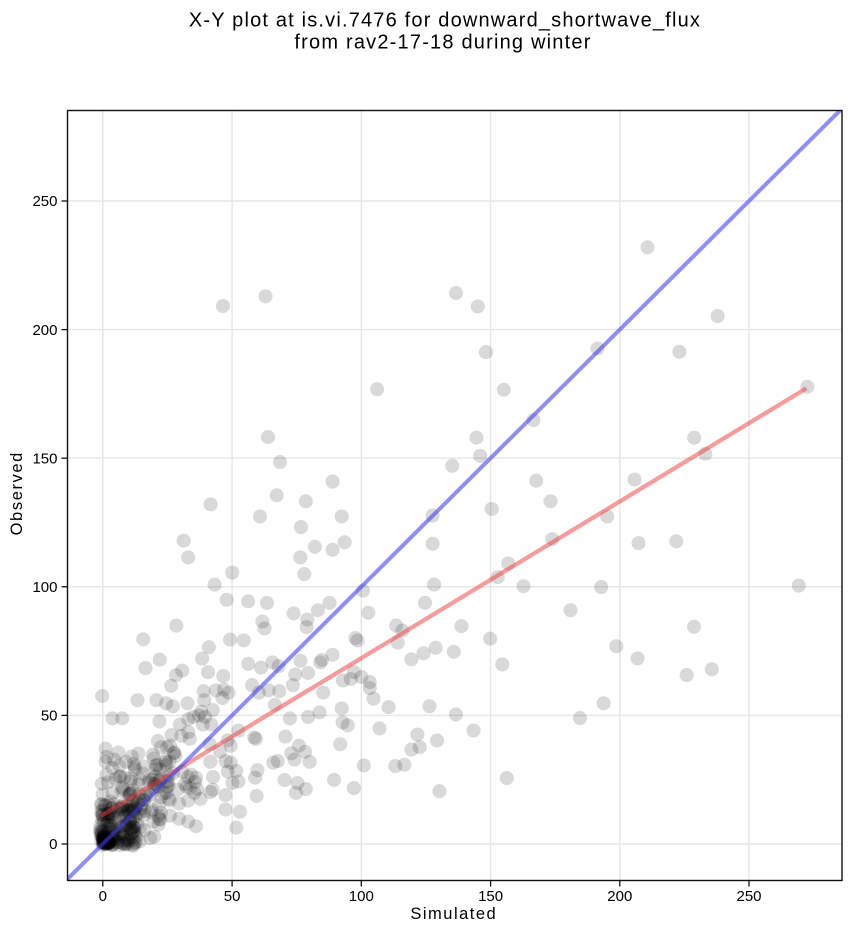 The width and height of the screenshot is (851, 934). I want to click on svg-text: Simulated, so click(453, 914).